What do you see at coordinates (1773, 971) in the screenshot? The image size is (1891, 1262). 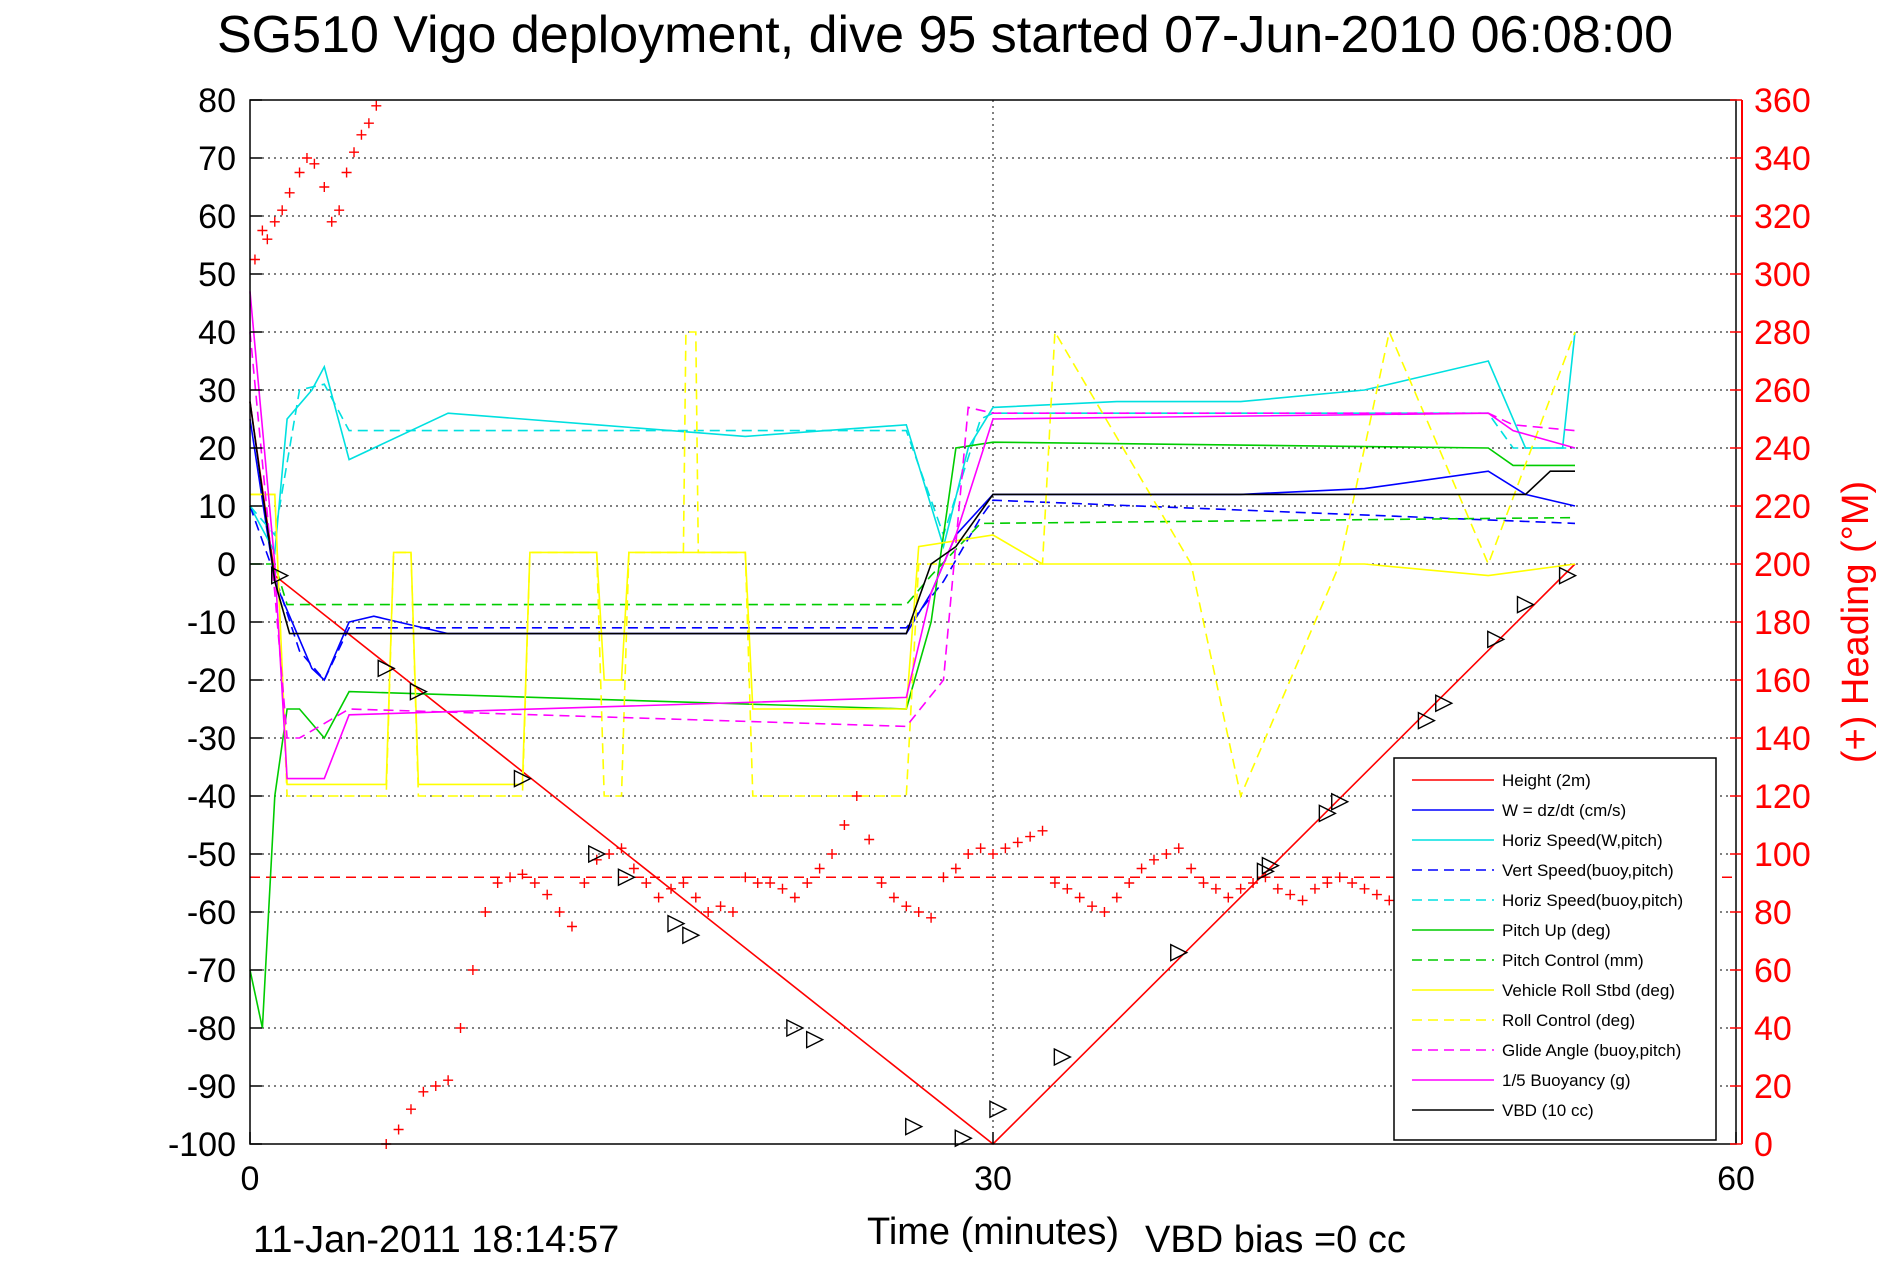 I see `y2-tick-label: 60` at bounding box center [1773, 971].